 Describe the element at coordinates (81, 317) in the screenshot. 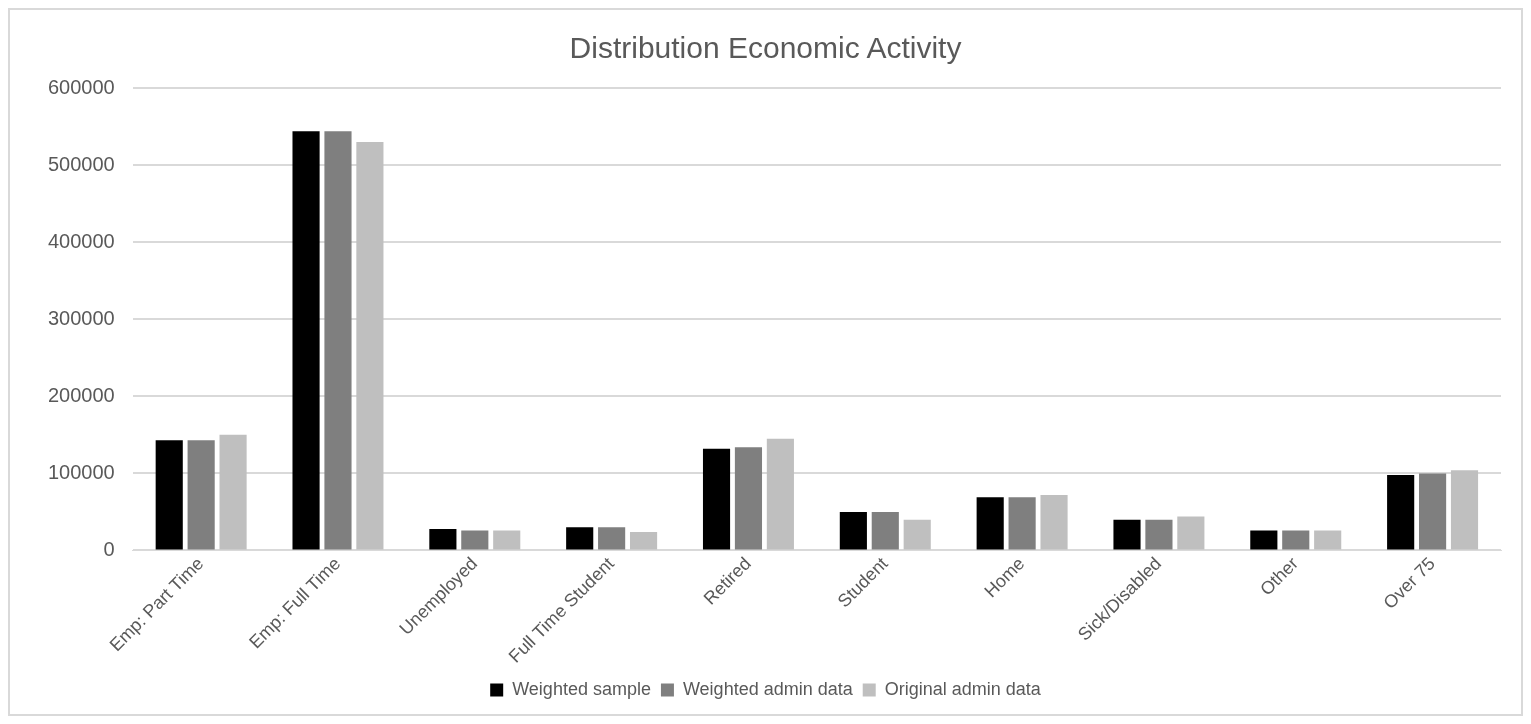

I see `y-tick-label: 300000` at that location.